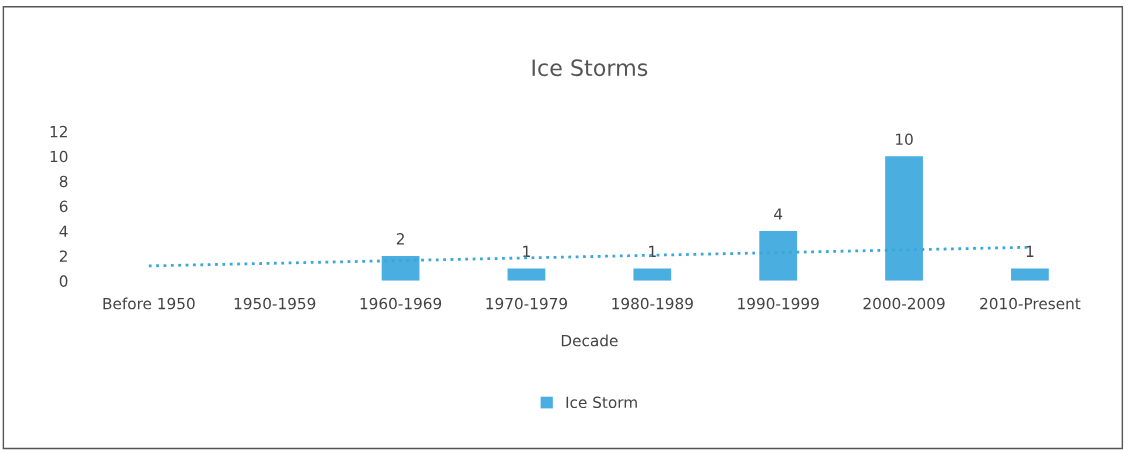 The height and width of the screenshot is (453, 1128). What do you see at coordinates (63, 281) in the screenshot?
I see `y-tick-label: 0` at bounding box center [63, 281].